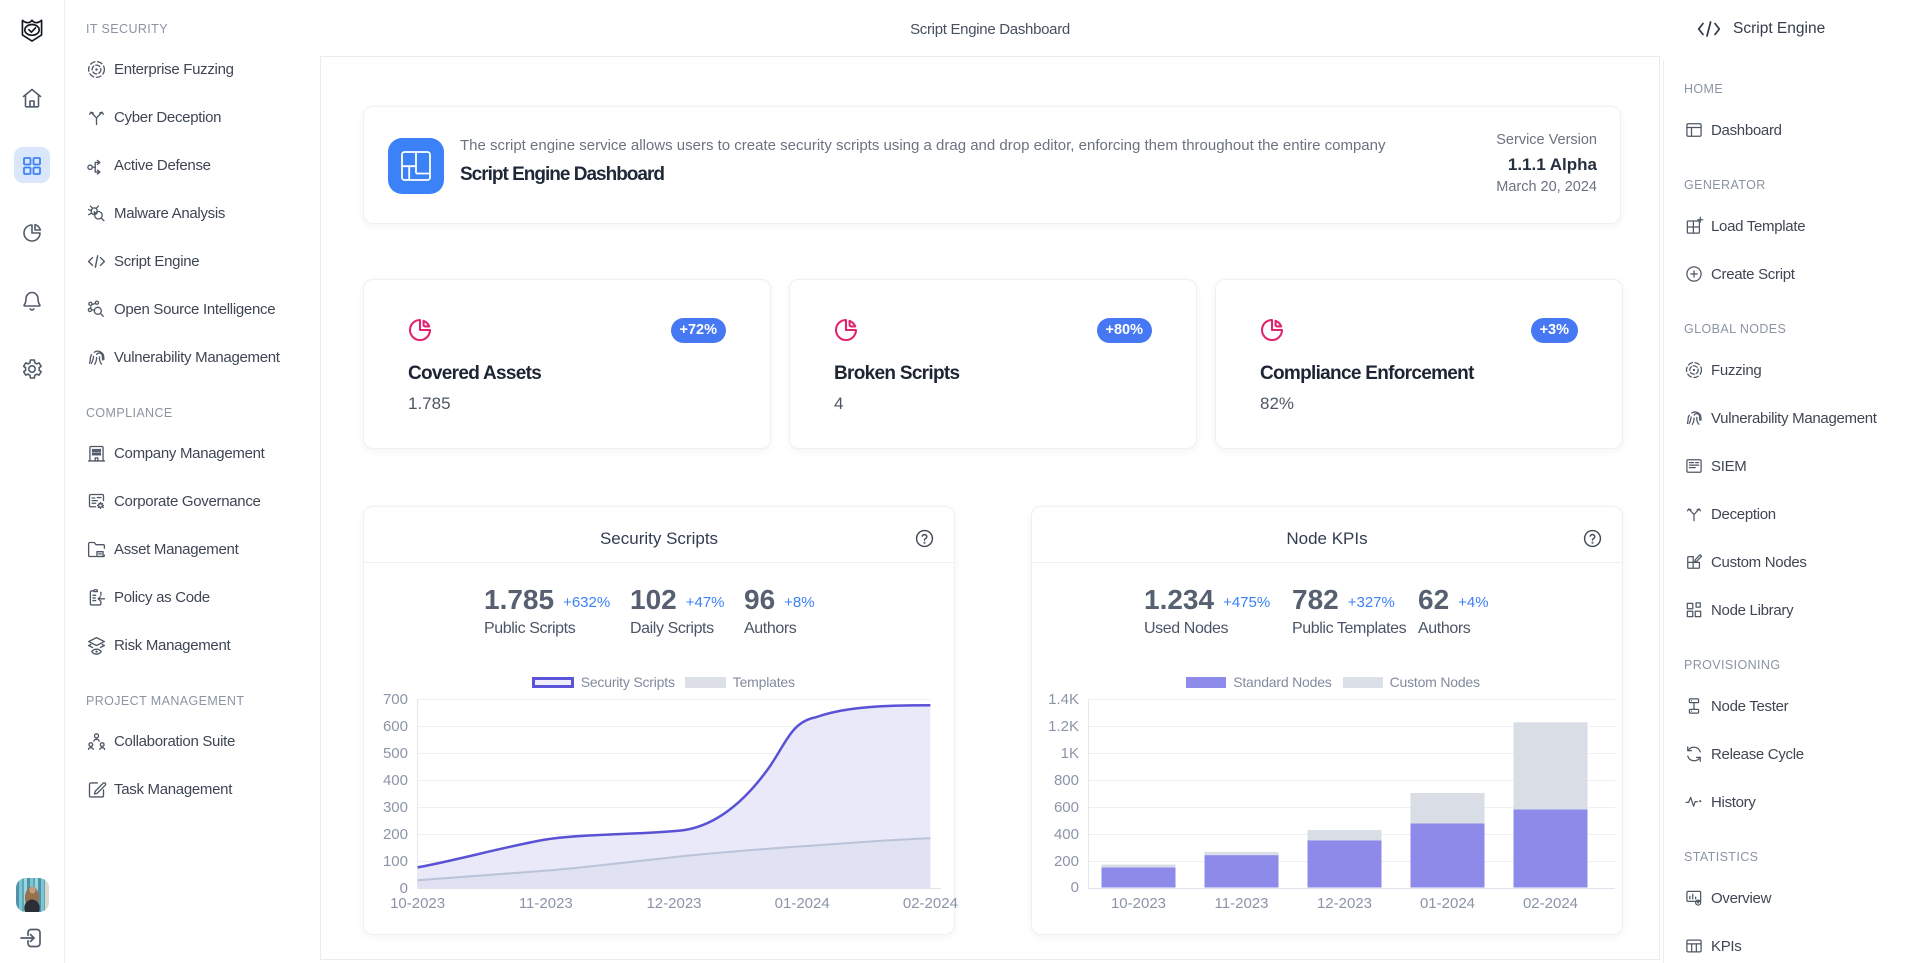 The width and height of the screenshot is (1920, 963). I want to click on svg-text: 100, so click(395, 861).